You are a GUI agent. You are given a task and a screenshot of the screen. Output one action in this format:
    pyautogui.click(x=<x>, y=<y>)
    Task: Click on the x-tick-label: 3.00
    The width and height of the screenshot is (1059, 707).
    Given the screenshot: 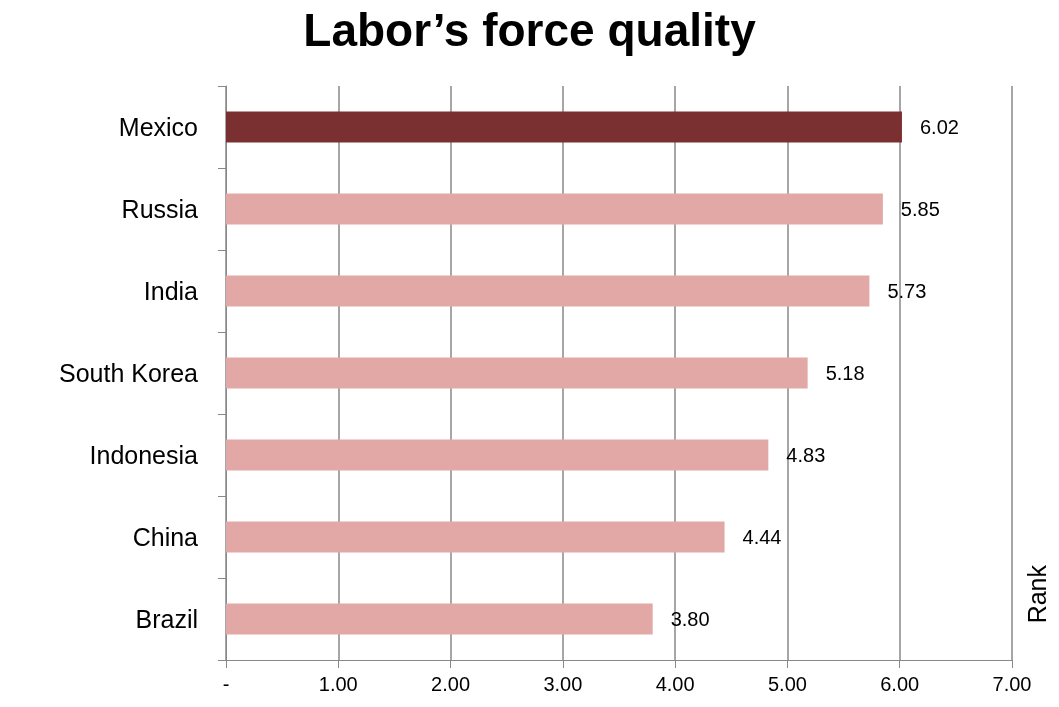 What is the action you would take?
    pyautogui.click(x=563, y=684)
    